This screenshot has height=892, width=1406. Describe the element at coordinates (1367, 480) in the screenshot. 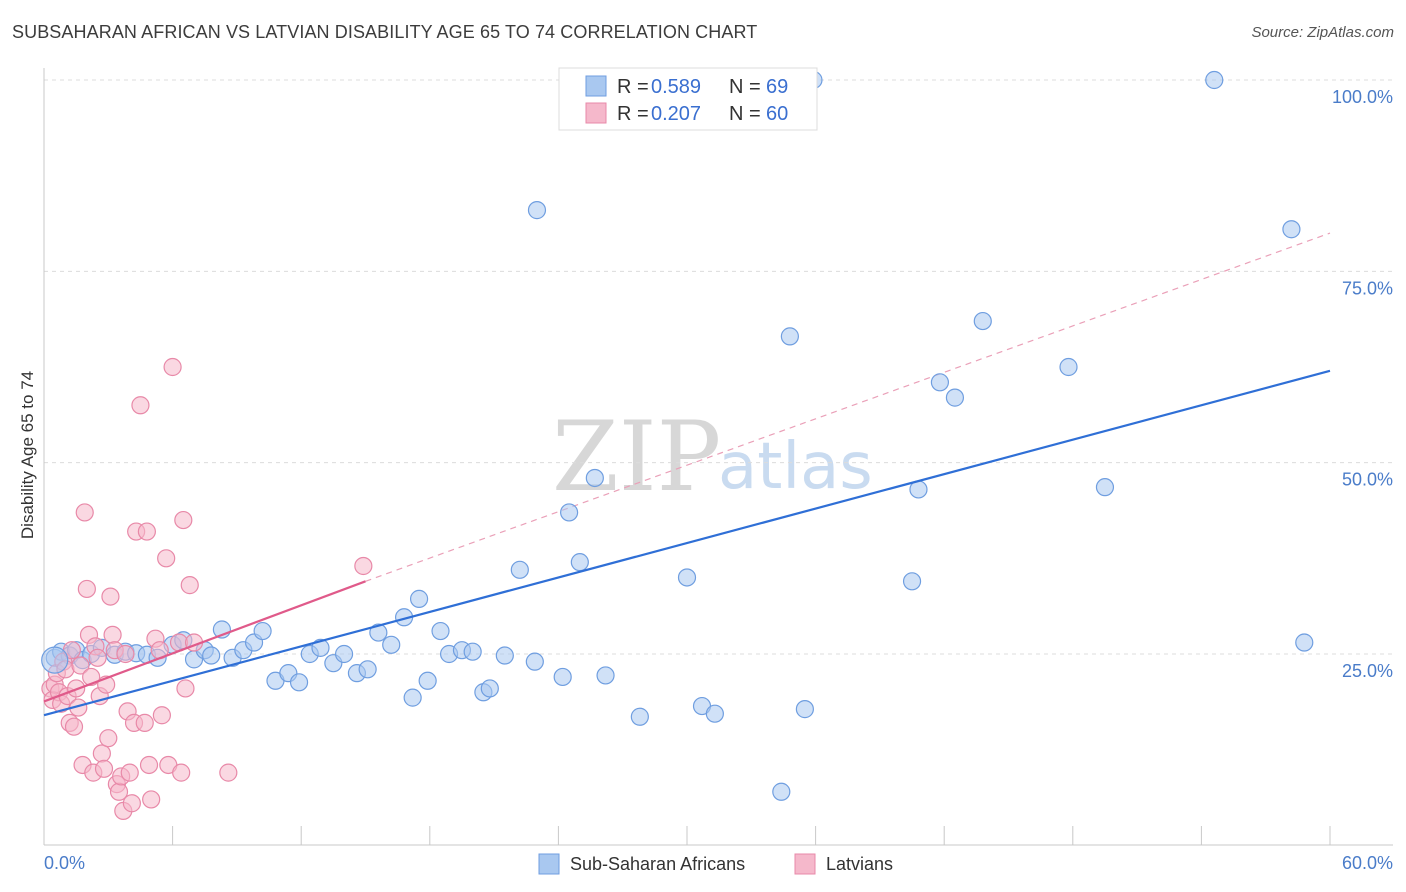

I see `y-tick-label-50: 50.0%` at that location.